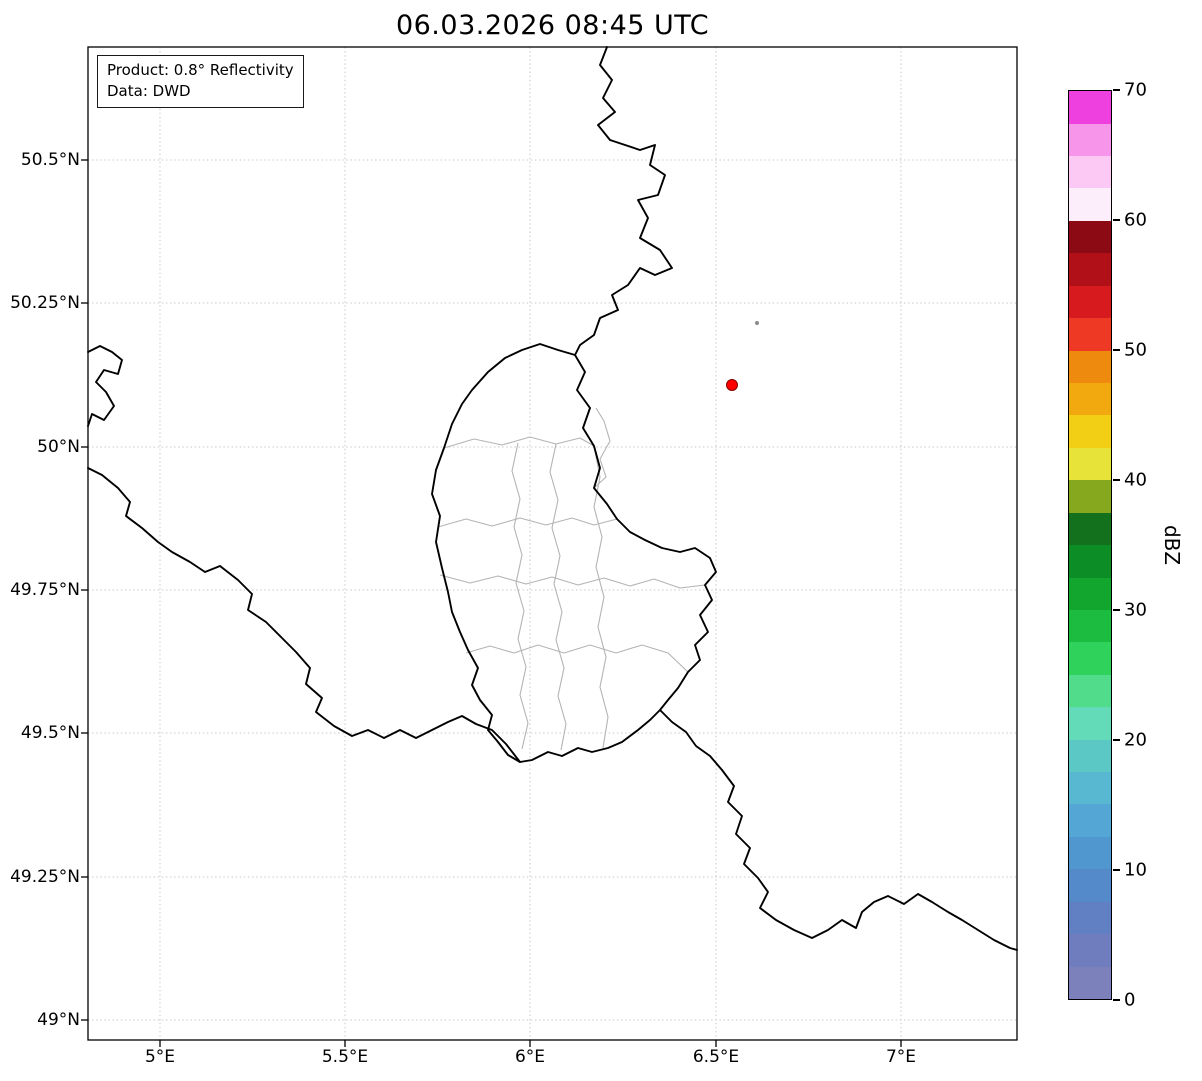  Describe the element at coordinates (757, 323) in the screenshot. I see `minor-echo-dot` at that location.